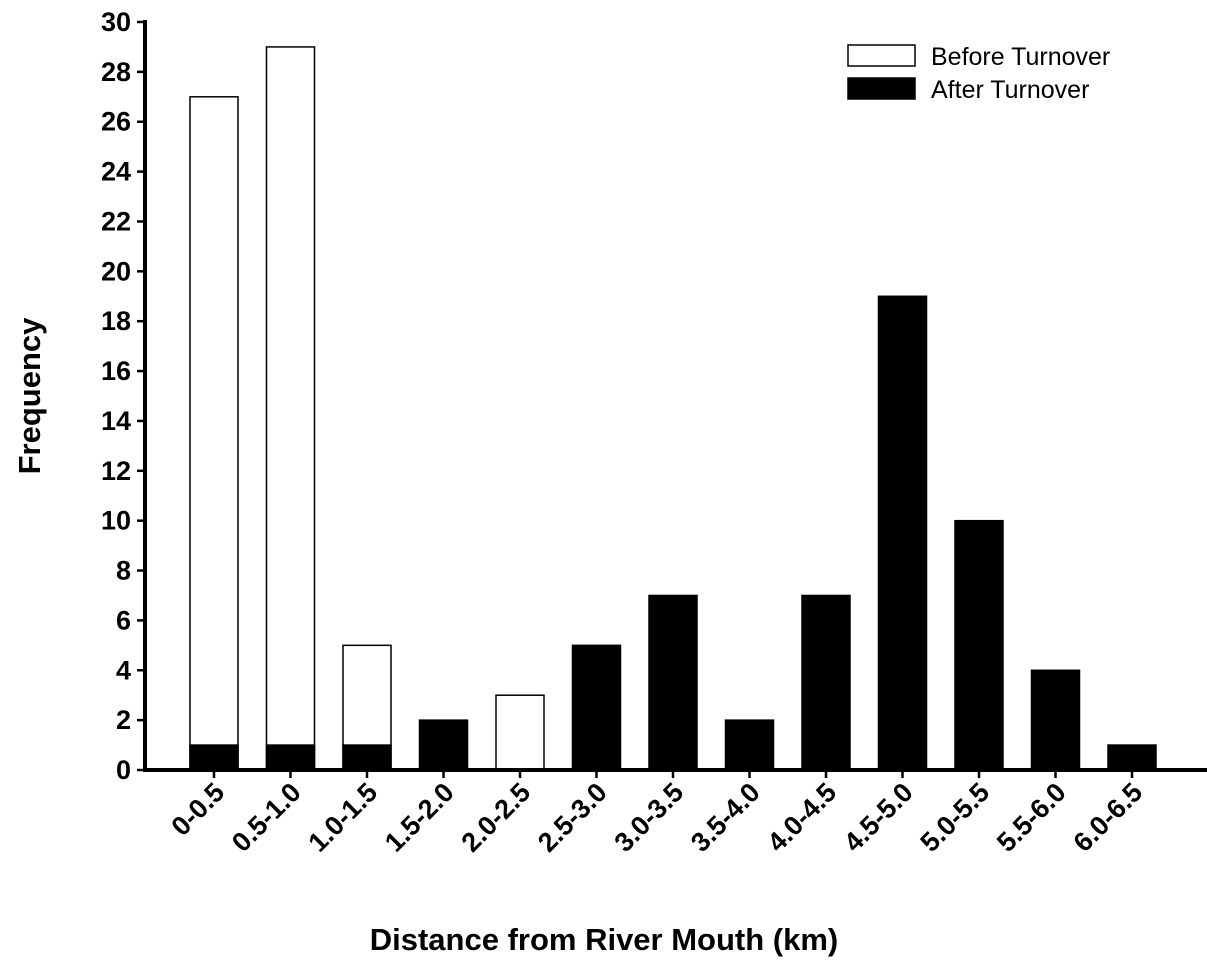 This screenshot has width=1207, height=974. What do you see at coordinates (826, 682) in the screenshot?
I see `bar-after-4.0-4.5` at bounding box center [826, 682].